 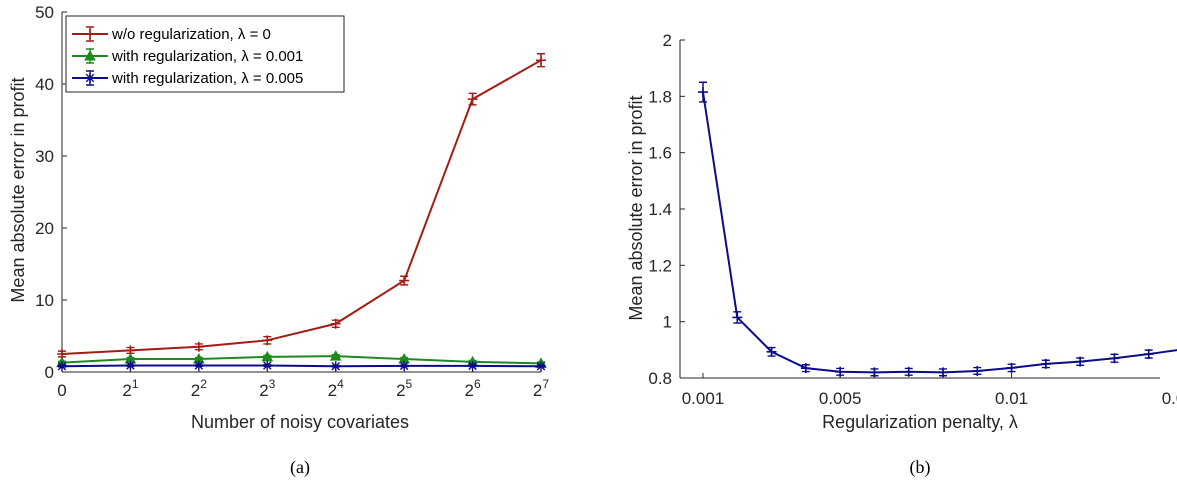 I want to click on y-tick-label: 1.6, so click(x=660, y=153).